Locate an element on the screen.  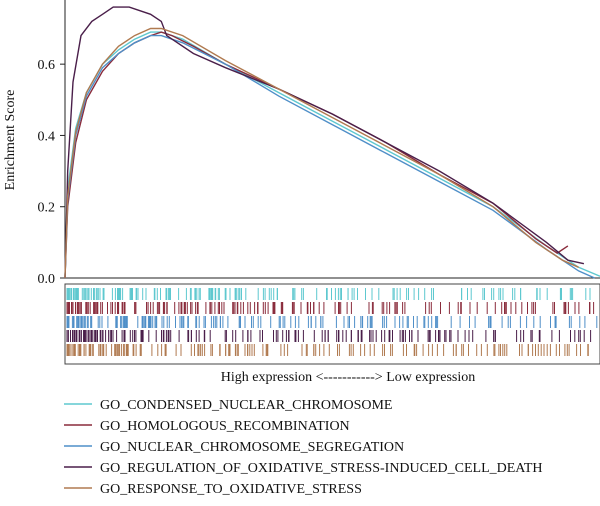
y-axis-ticks: 0.0 0.2 0.4 0.6 is located at coordinates (51, 172).